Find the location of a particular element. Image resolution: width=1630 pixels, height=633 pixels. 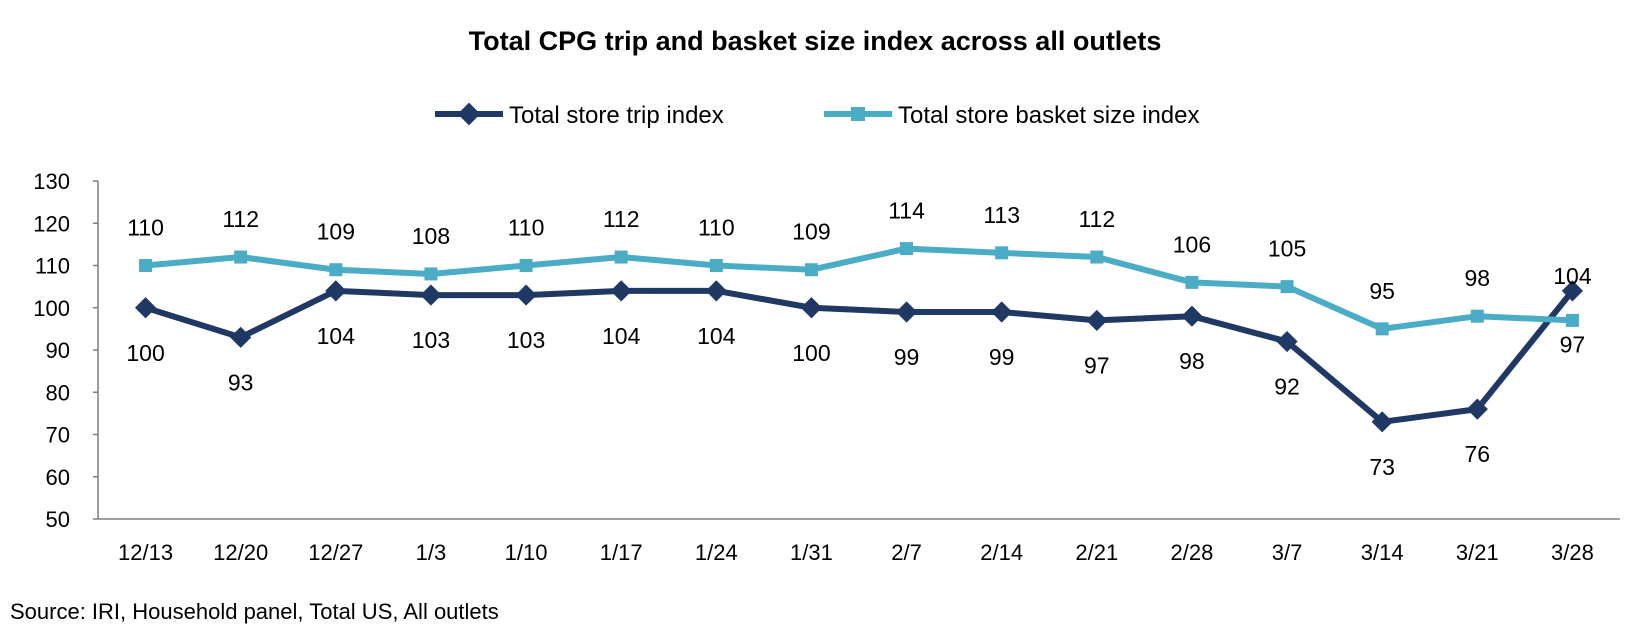

basket-size-index-data-label: 95 is located at coordinates (1382, 291).